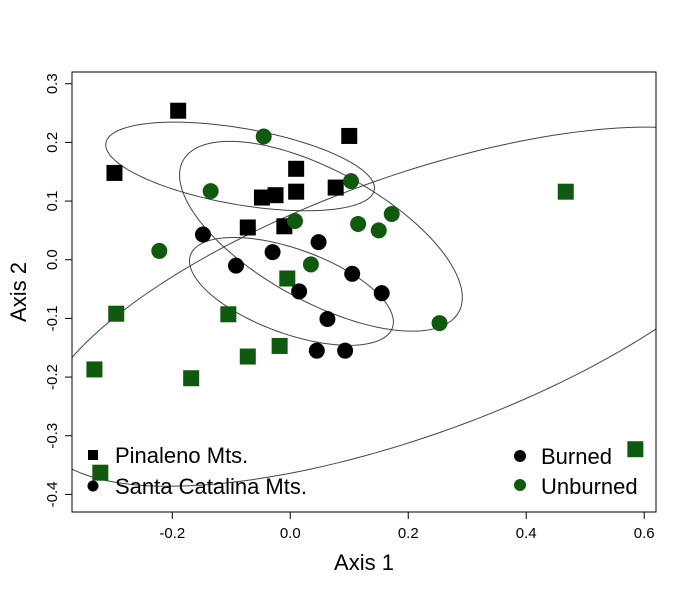  I want to click on y-axis: -0.4 -0.3 -0.2 -0.1 0.0 0.1 0.2 0.3, so click(58, 290).